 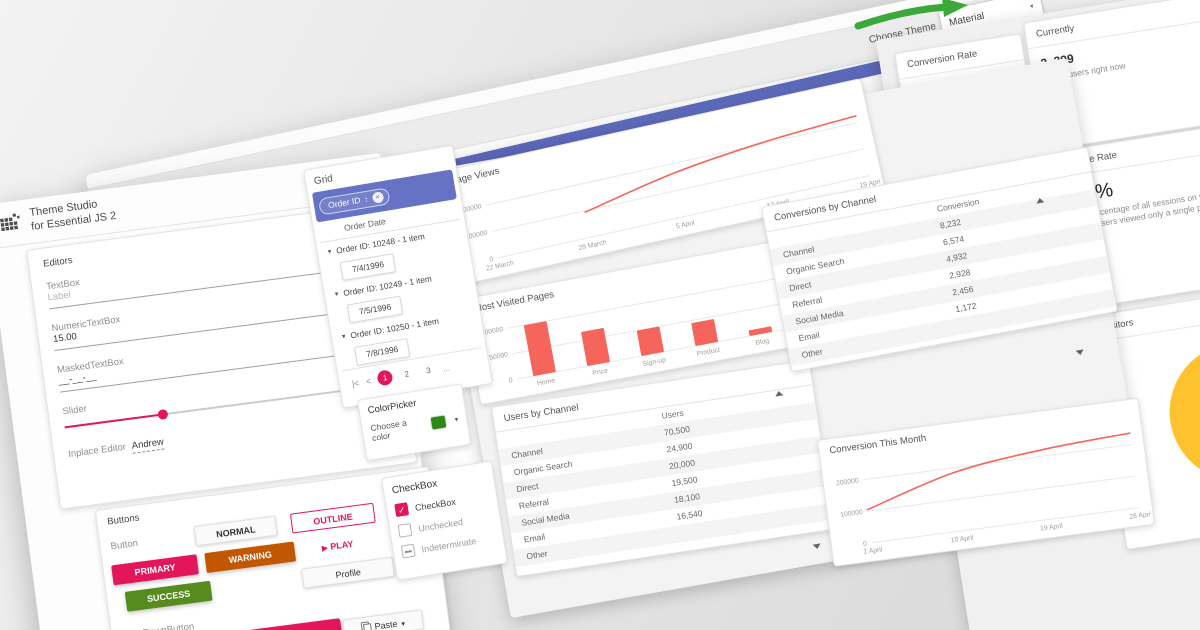 I want to click on visitors-donut-chart, so click(x=1179, y=411).